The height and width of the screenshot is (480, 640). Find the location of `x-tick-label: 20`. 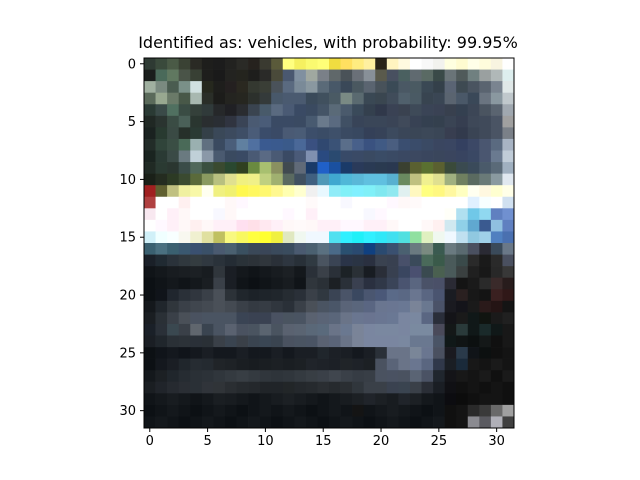

x-tick-label: 20 is located at coordinates (381, 441).